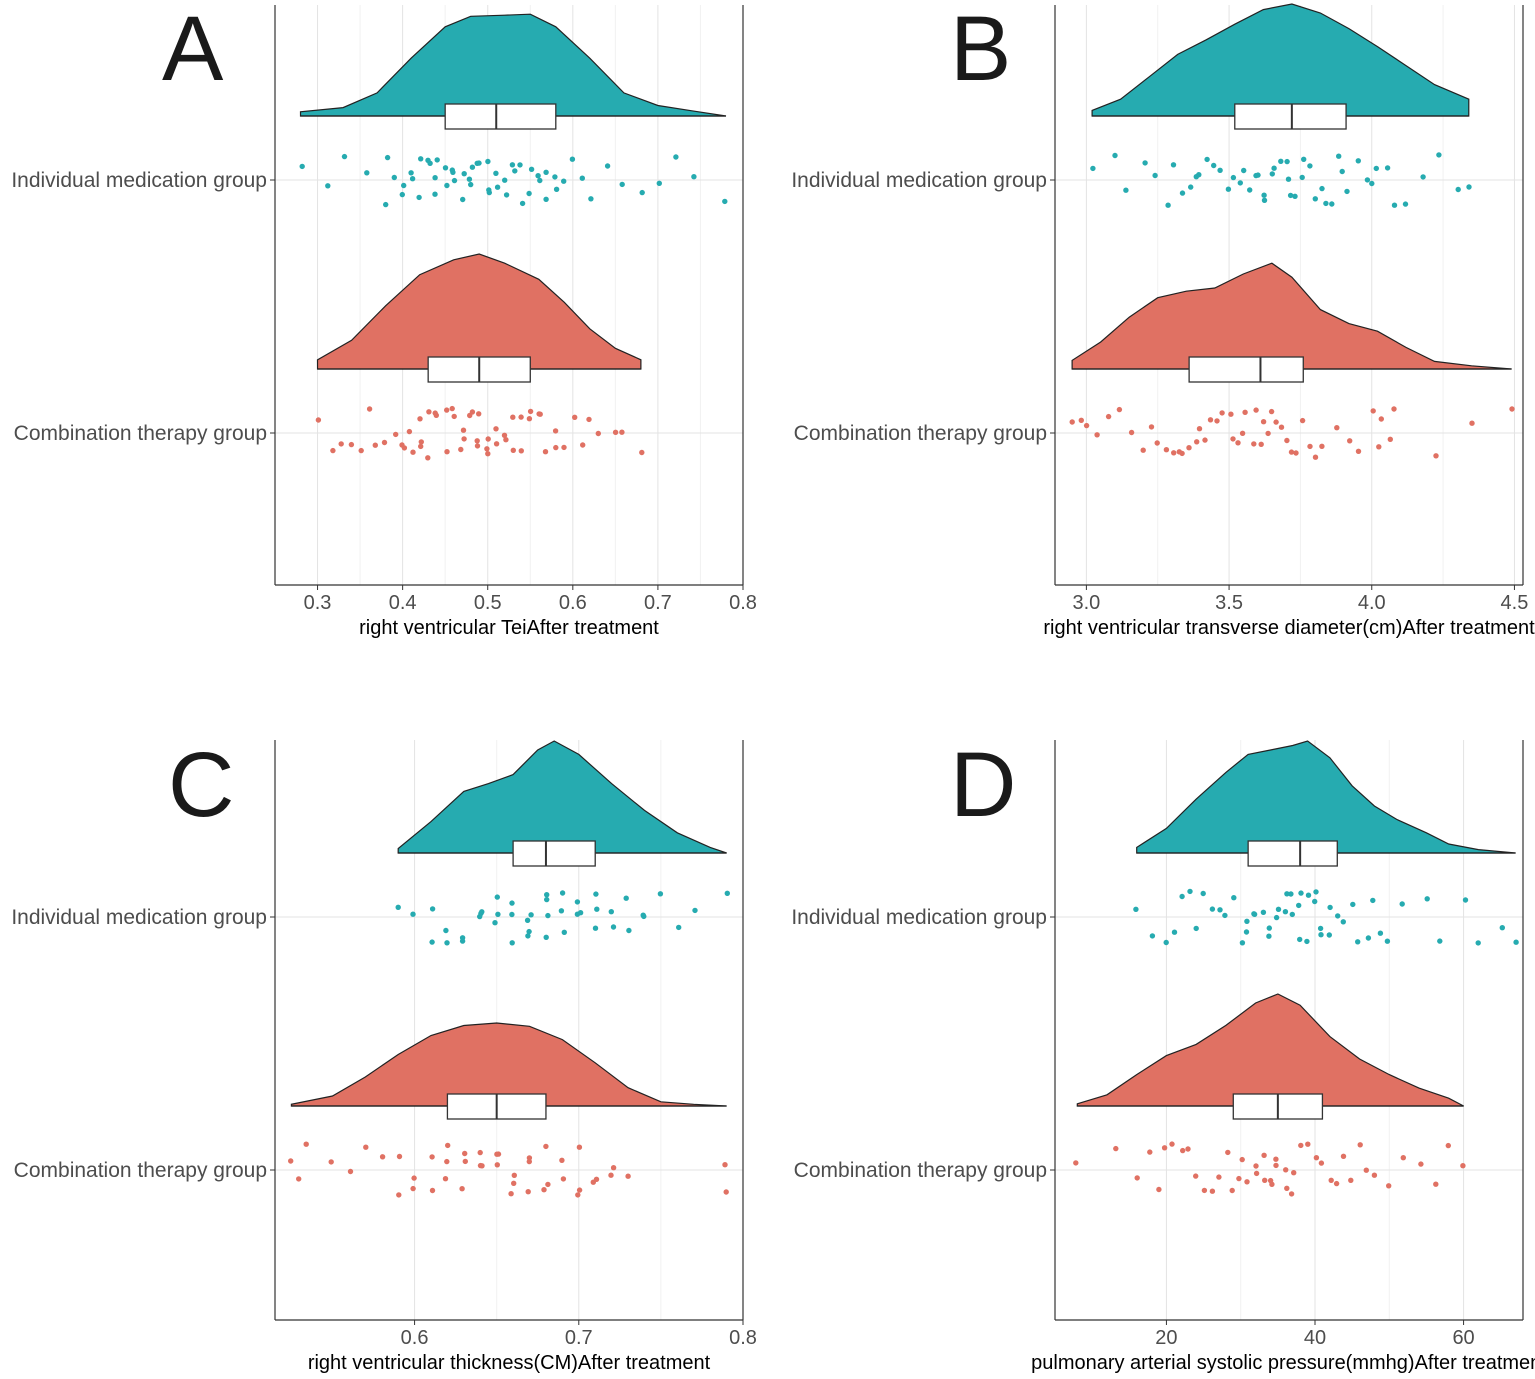  I want to click on x-tick-label: 3.0, so click(1086, 603).